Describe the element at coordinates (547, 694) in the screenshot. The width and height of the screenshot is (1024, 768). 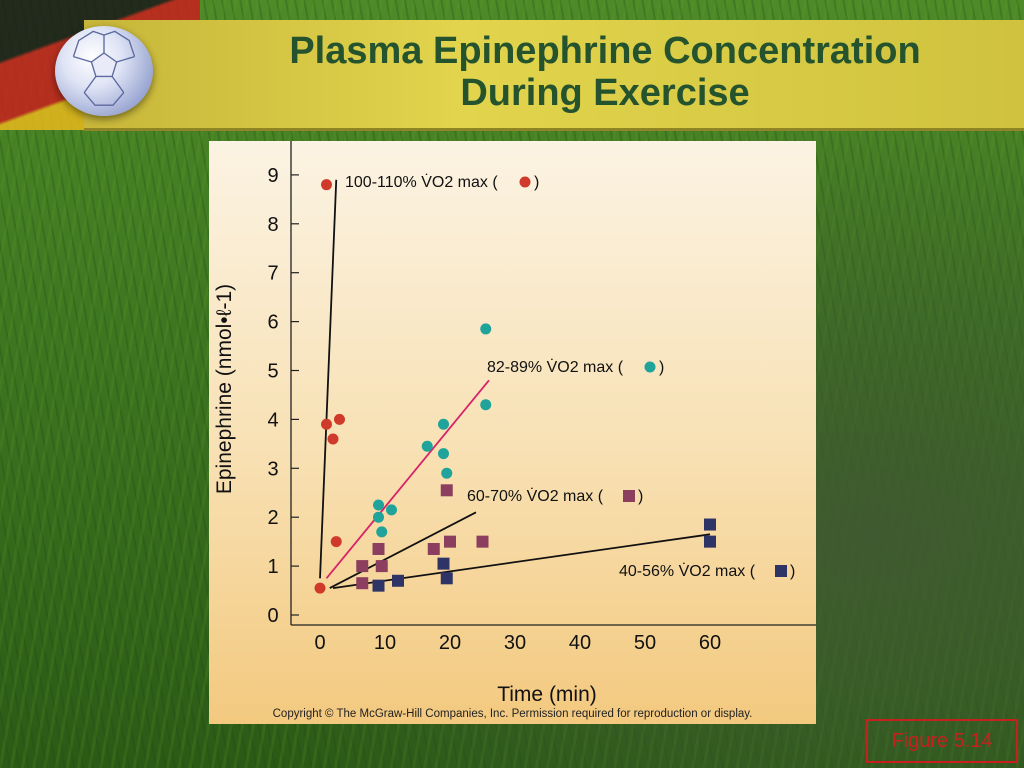
I see `x-axis-label: Time (min)` at that location.